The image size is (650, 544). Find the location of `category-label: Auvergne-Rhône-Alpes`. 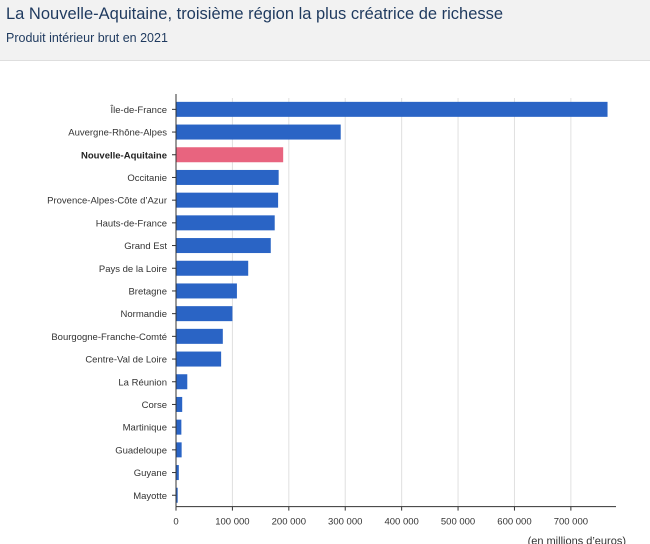

category-label: Auvergne-Rhône-Alpes is located at coordinates (117, 133).